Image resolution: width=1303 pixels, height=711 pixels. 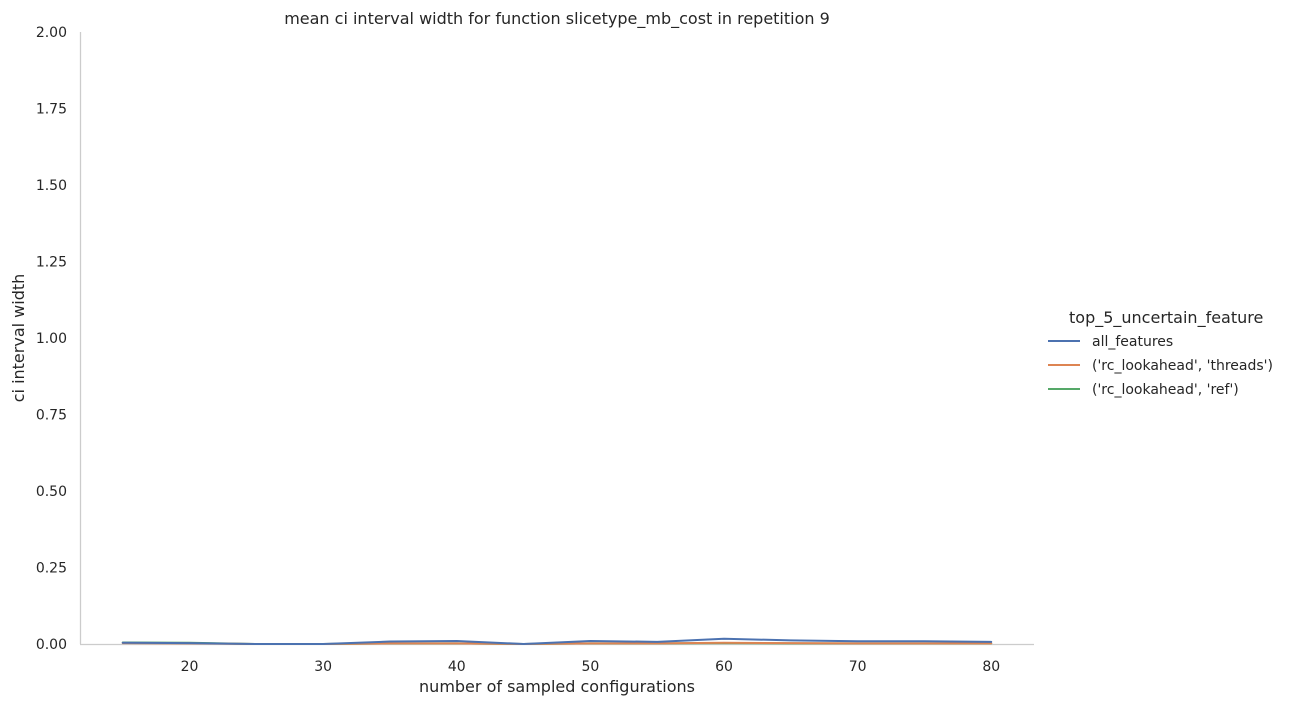 What do you see at coordinates (51, 416) in the screenshot?
I see `y-tick-label: 0.75` at bounding box center [51, 416].